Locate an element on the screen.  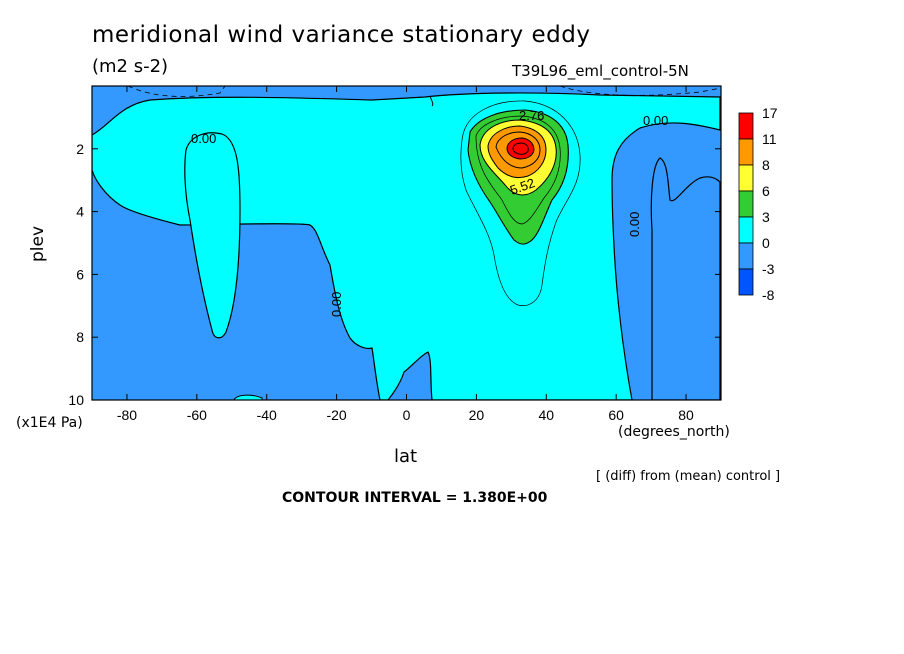
y-tick-label: 6 is located at coordinates (80, 274).